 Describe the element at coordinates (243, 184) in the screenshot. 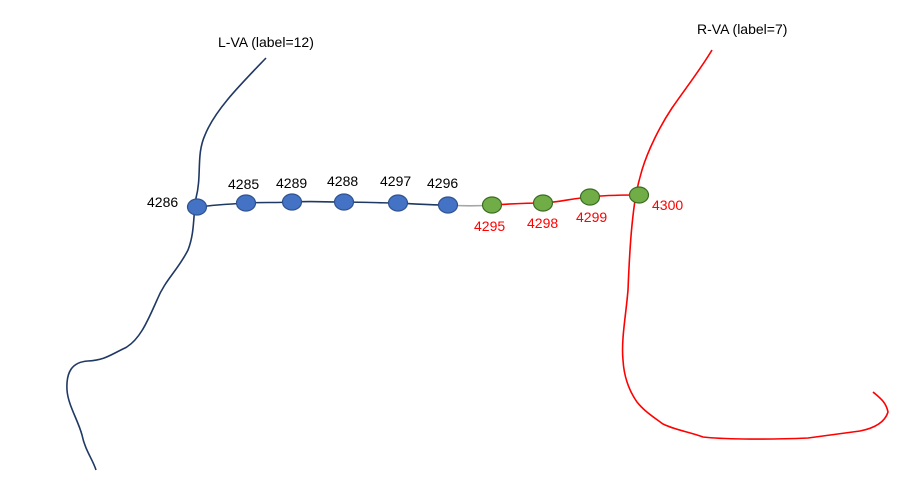

I see `node-label-4285: 4285` at that location.